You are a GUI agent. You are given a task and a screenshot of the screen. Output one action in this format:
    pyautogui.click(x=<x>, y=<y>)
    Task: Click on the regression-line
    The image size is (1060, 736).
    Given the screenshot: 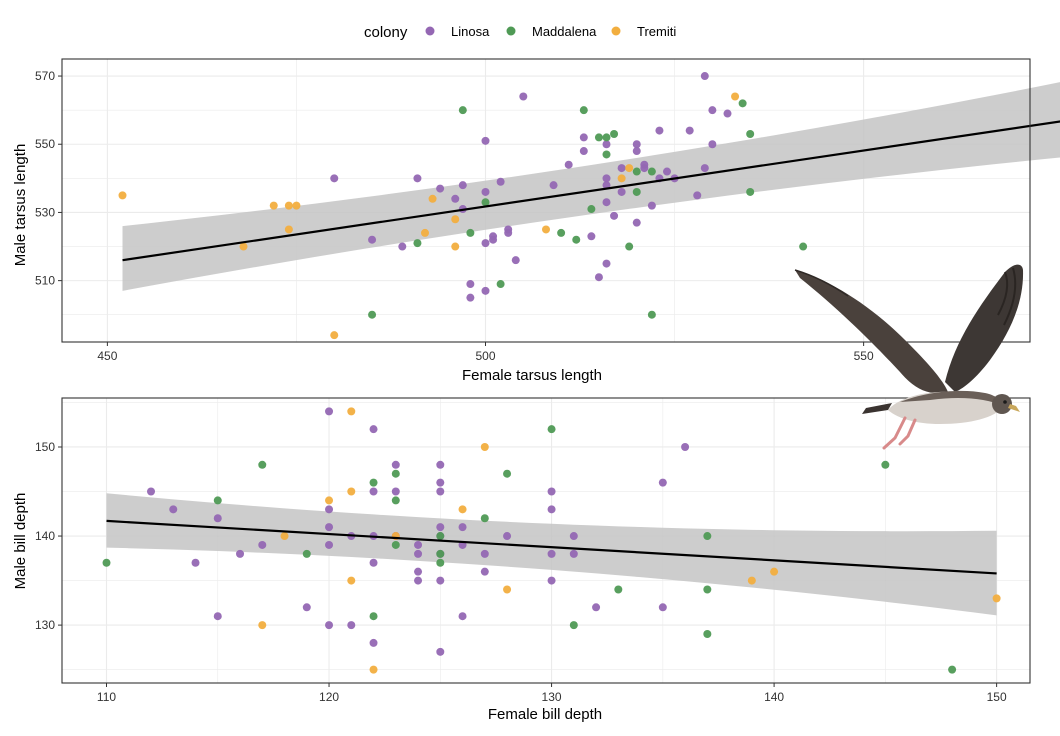 What is the action you would take?
    pyautogui.click(x=551, y=547)
    